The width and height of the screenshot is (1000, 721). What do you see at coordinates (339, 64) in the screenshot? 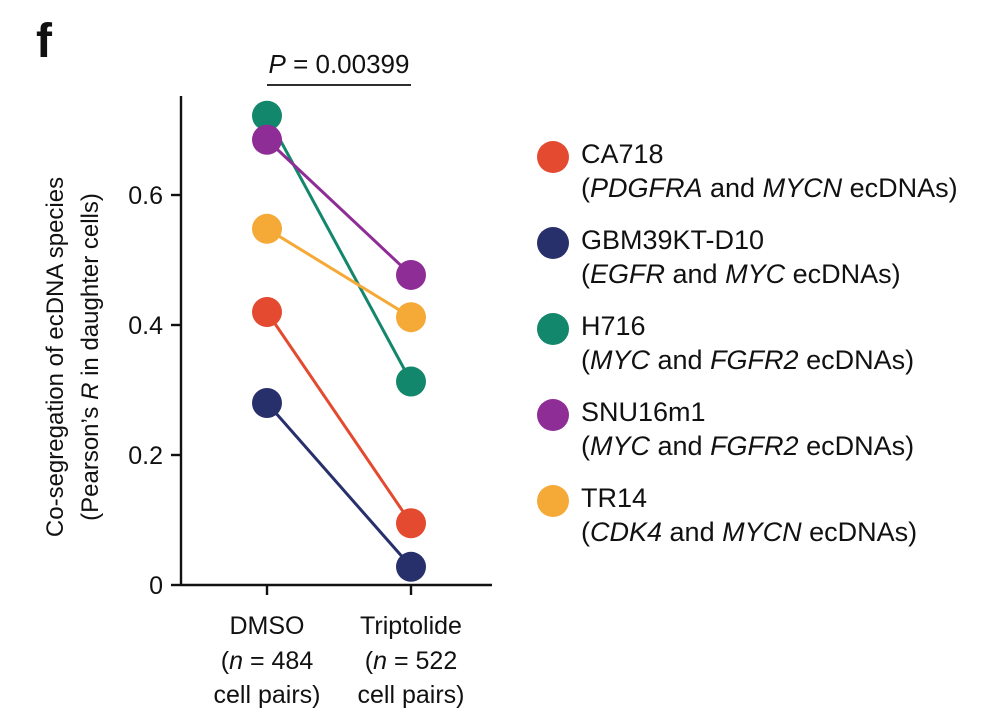
I see `pvalue-label: P = 0.00399` at bounding box center [339, 64].